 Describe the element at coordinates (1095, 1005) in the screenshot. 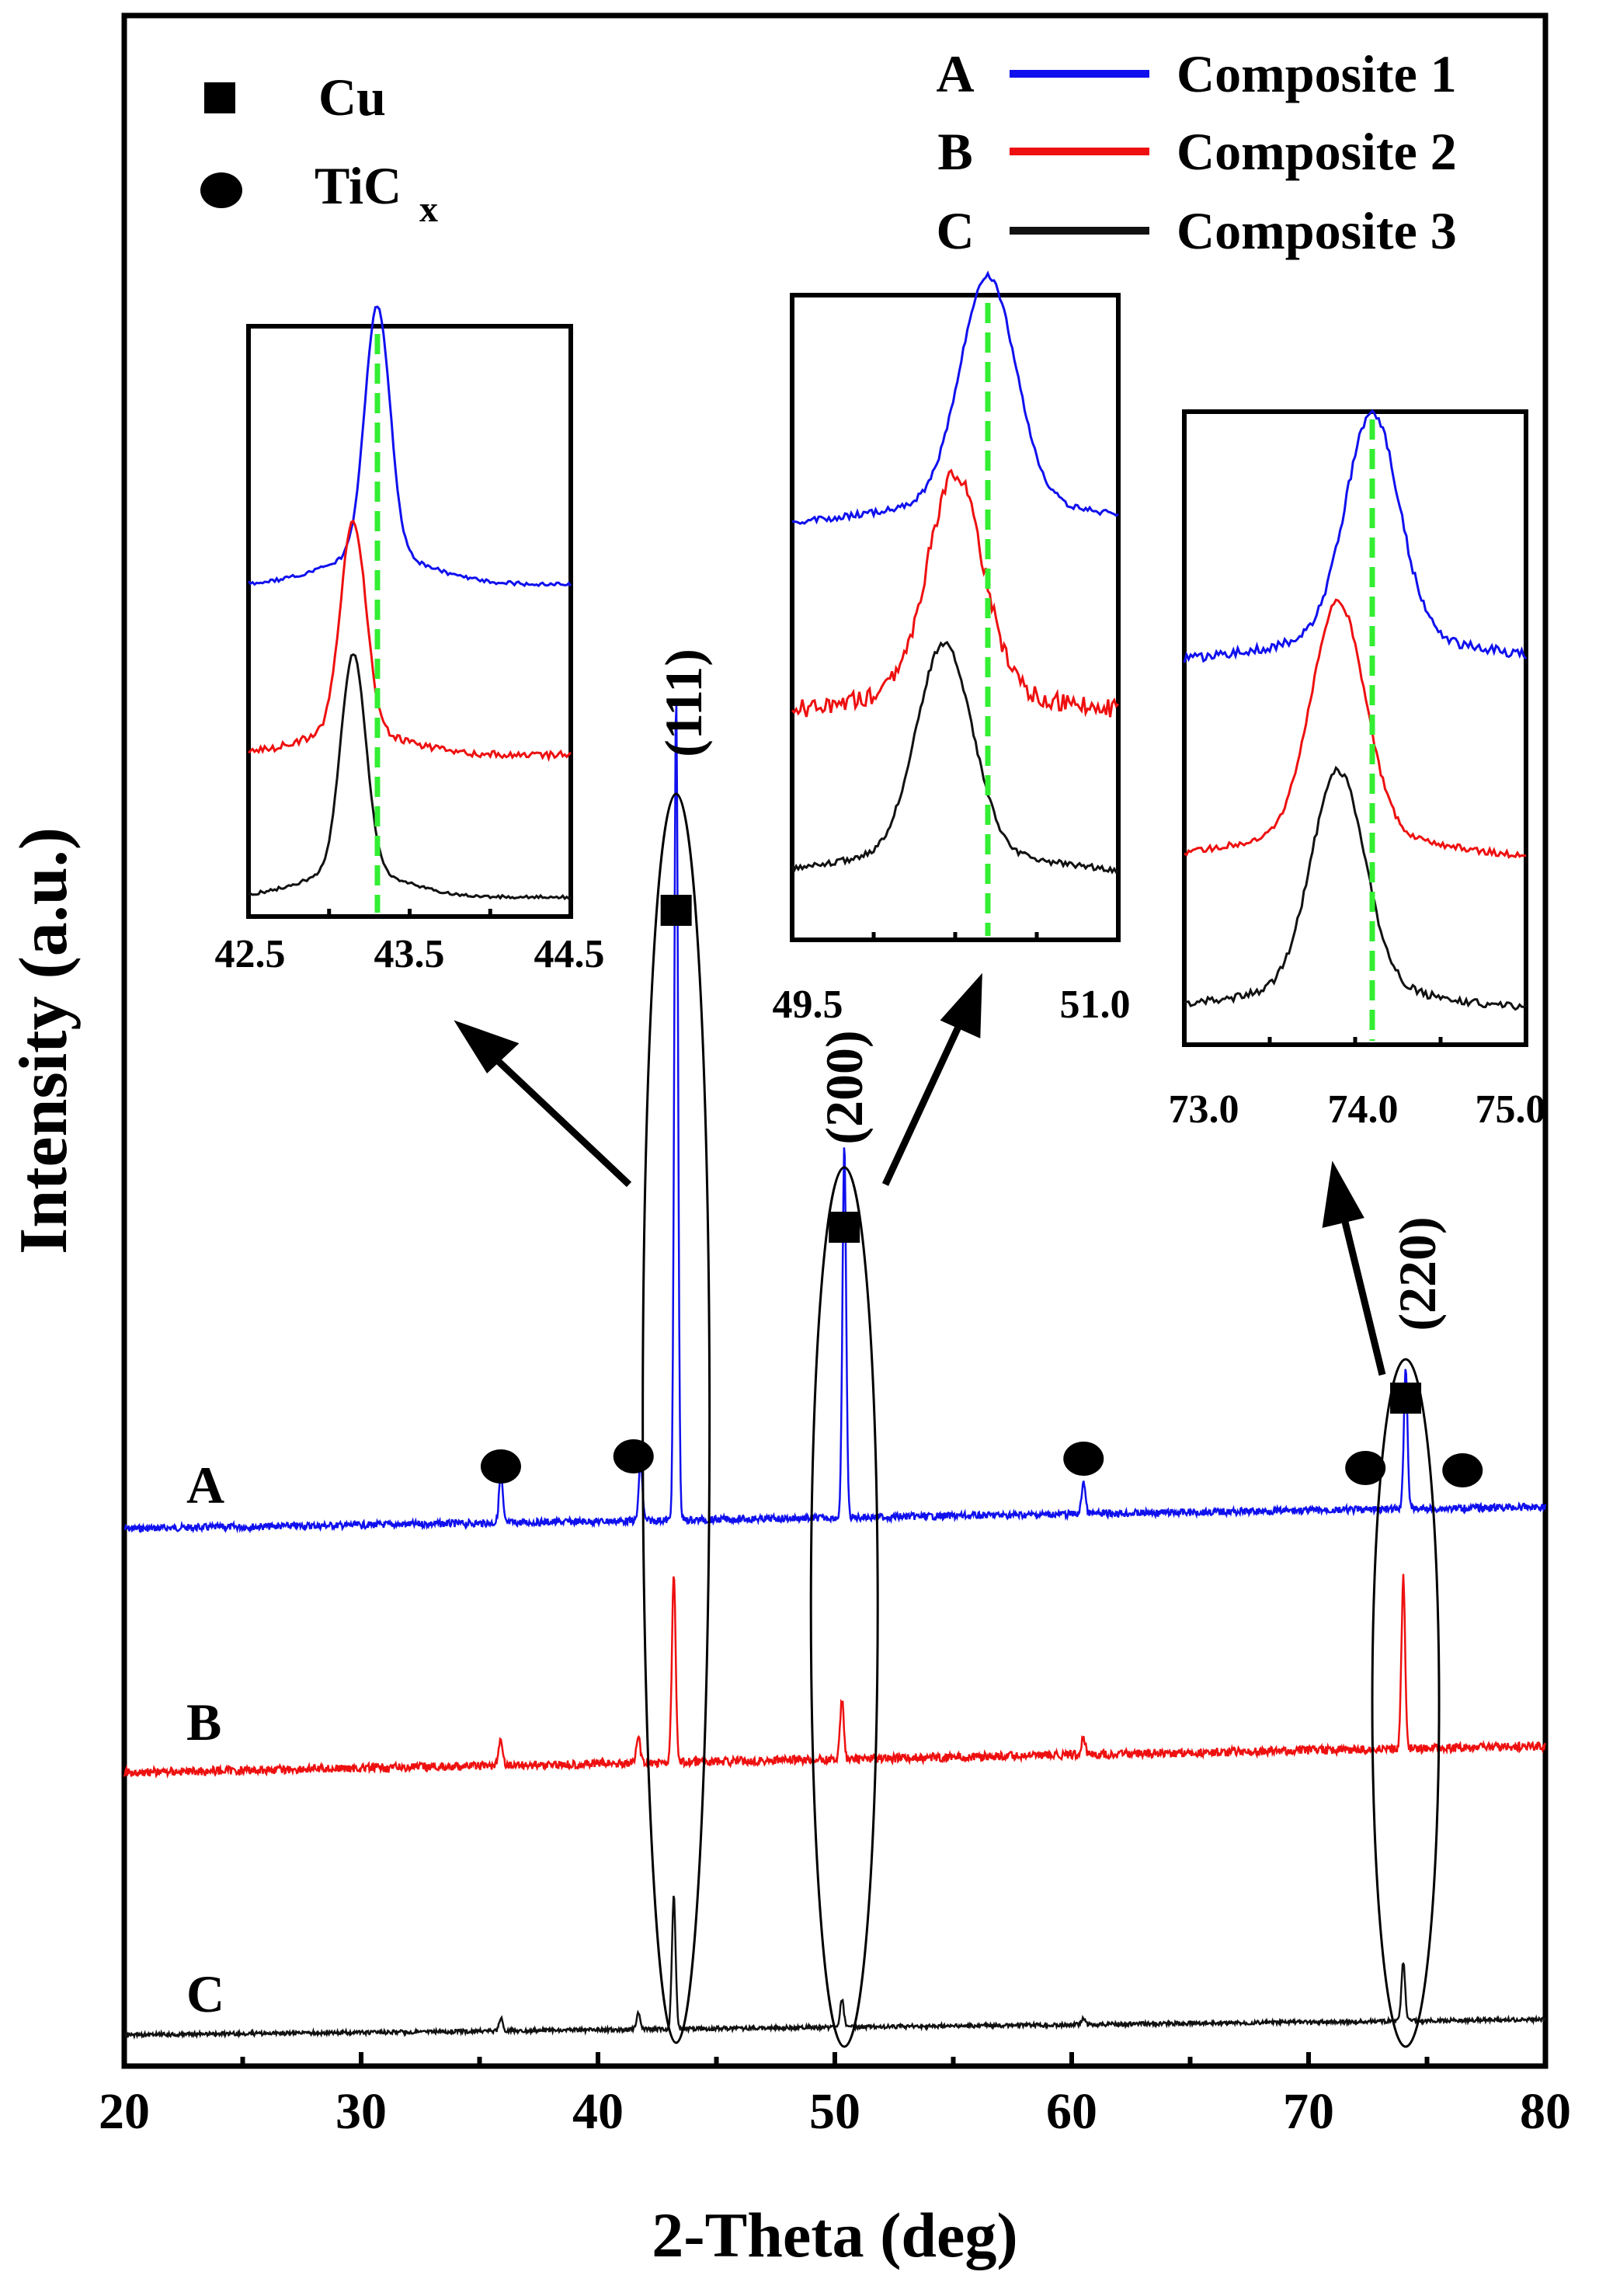

I see `inset-200-tick-1: 51.0` at that location.